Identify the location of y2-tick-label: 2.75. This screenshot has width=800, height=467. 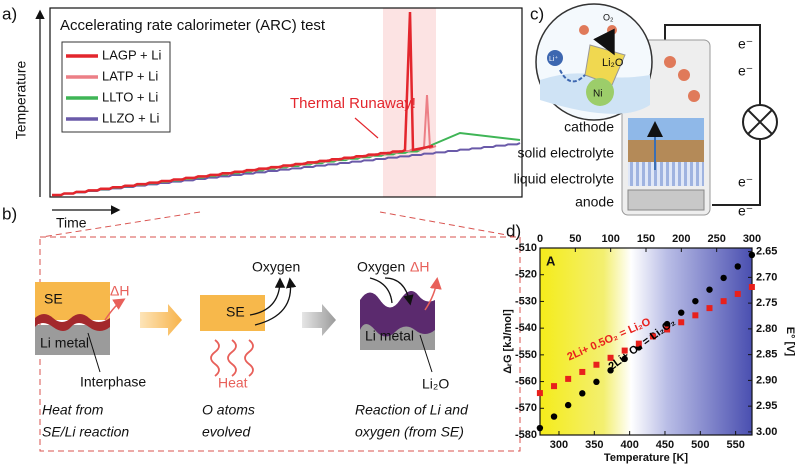
(766, 303).